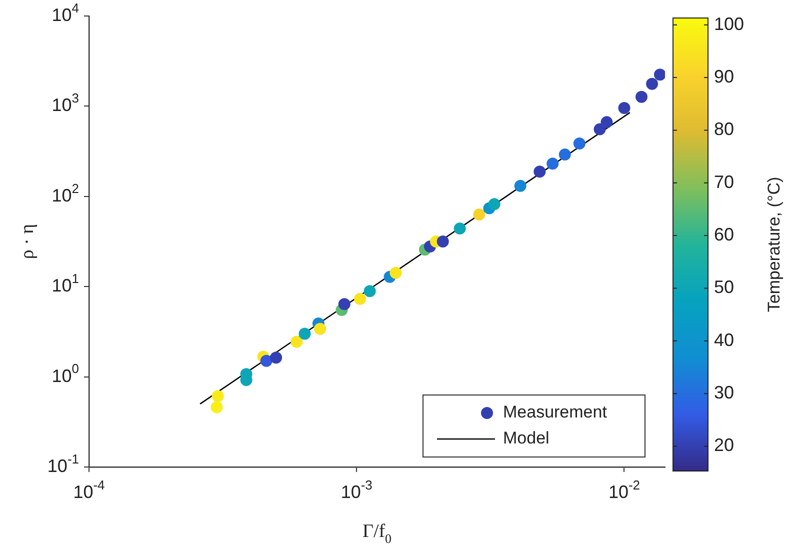 The width and height of the screenshot is (787, 556). Describe the element at coordinates (724, 234) in the screenshot. I see `color-bar-label: 60` at that location.